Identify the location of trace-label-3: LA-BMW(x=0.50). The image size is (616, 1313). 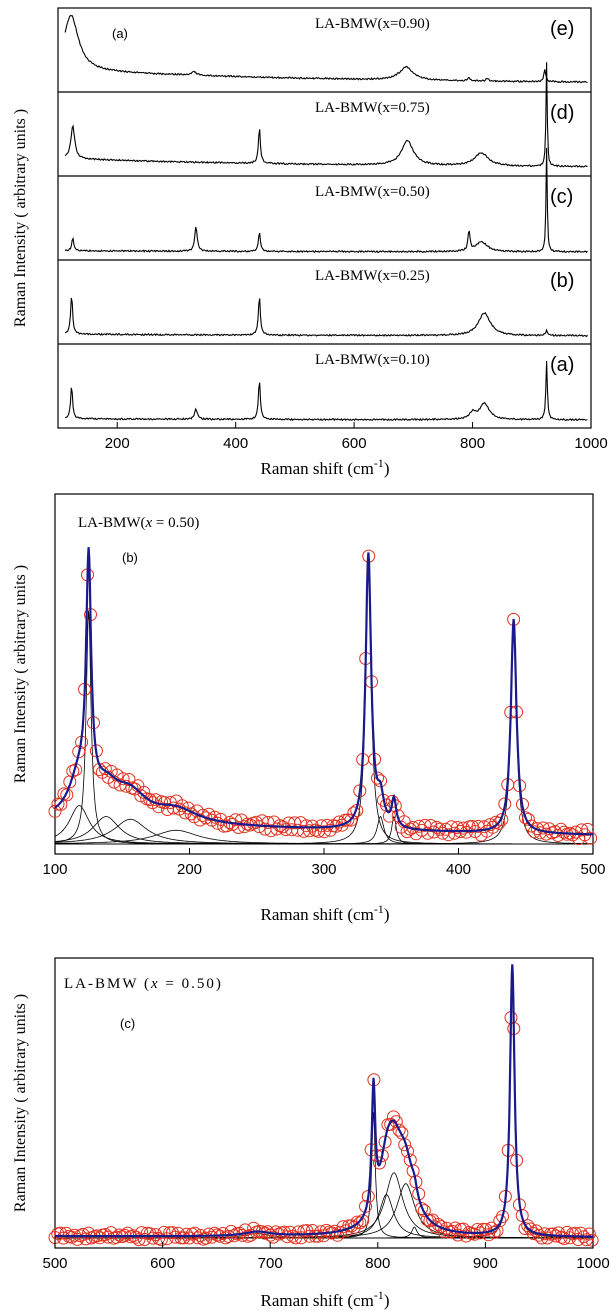
(372, 192).